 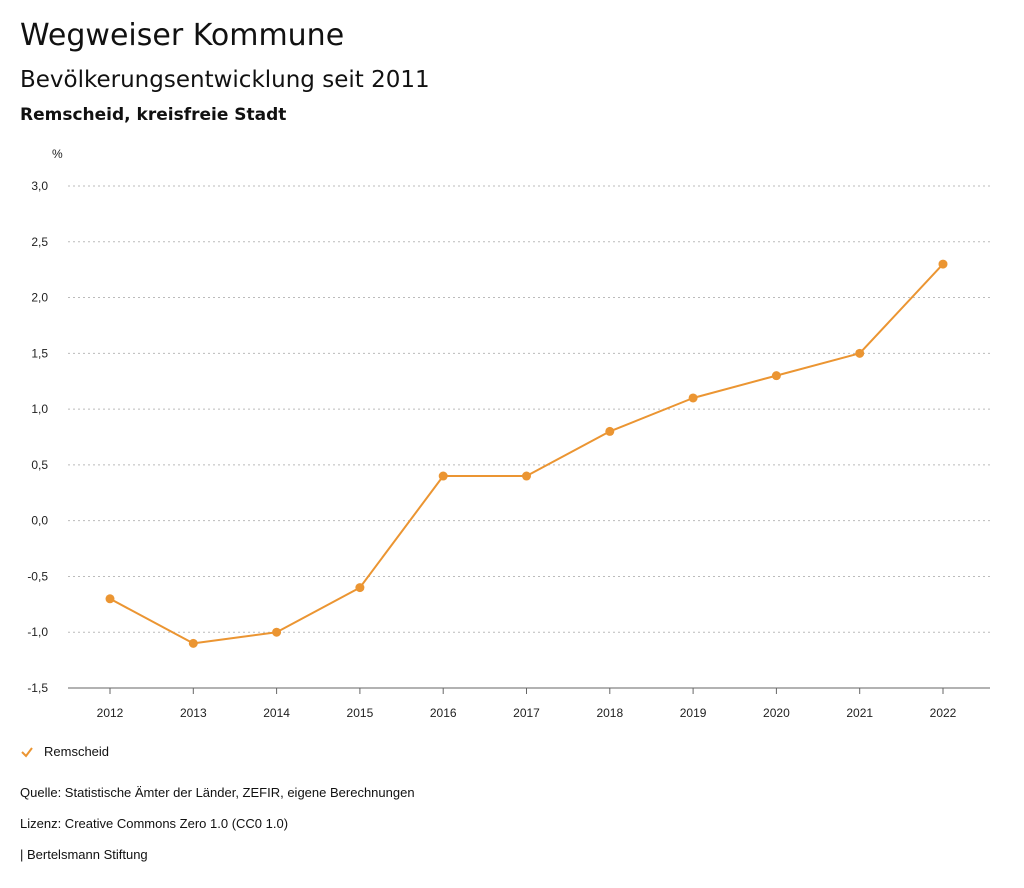 What do you see at coordinates (27, 752) in the screenshot?
I see `check-icon` at bounding box center [27, 752].